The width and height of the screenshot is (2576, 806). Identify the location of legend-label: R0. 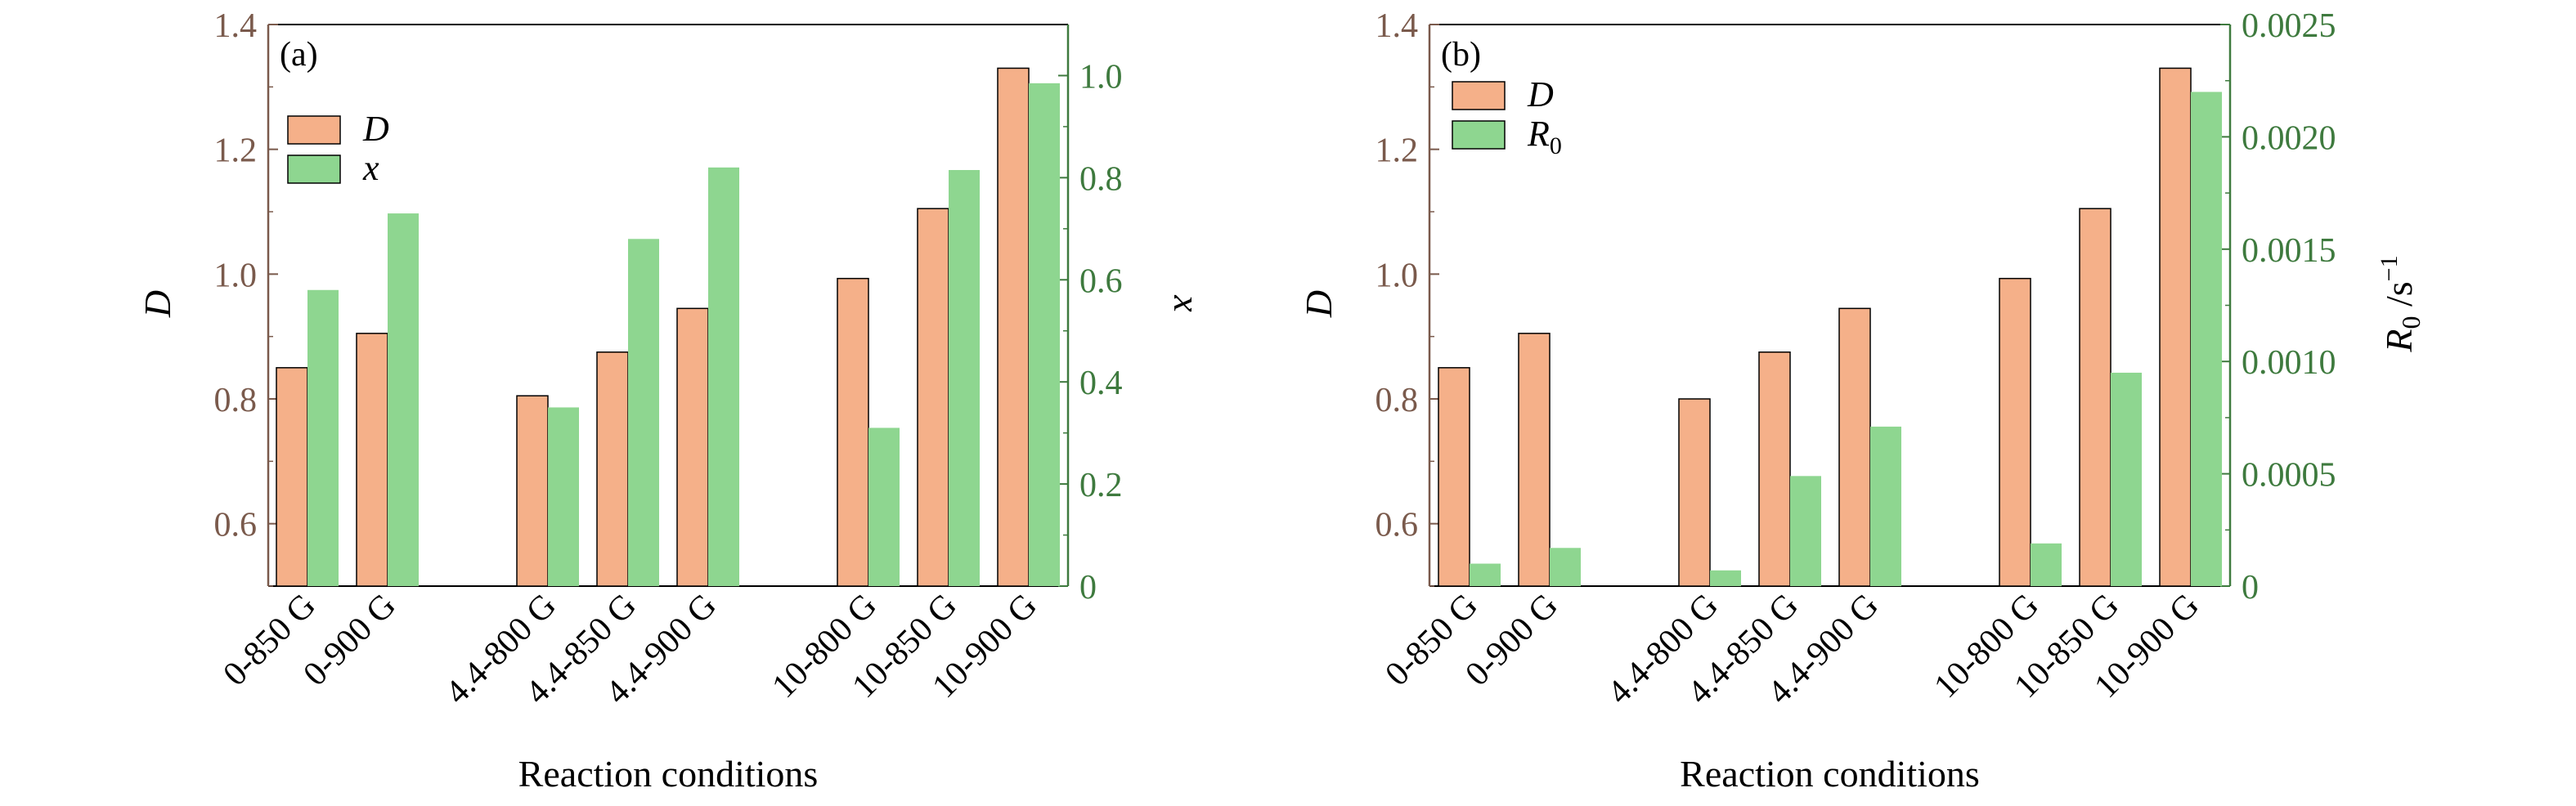
(1544, 136).